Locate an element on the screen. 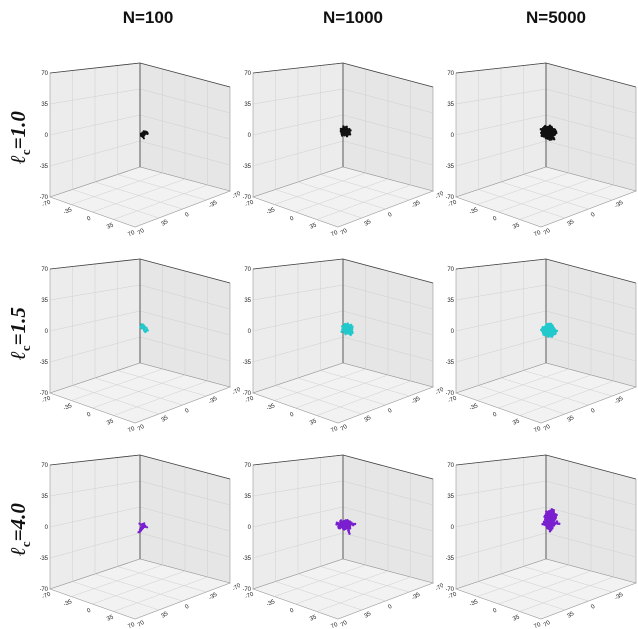  column-title-n100: N=100 is located at coordinates (148, 18).